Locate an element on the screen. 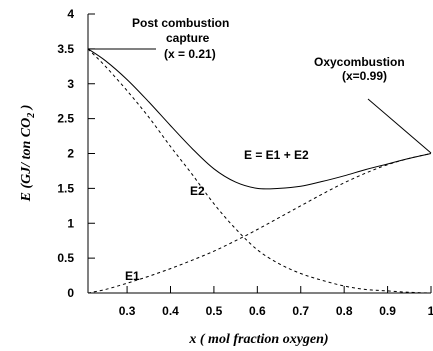 The height and width of the screenshot is (351, 433). y-axis-title-sub: 2 is located at coordinates (31, 116).